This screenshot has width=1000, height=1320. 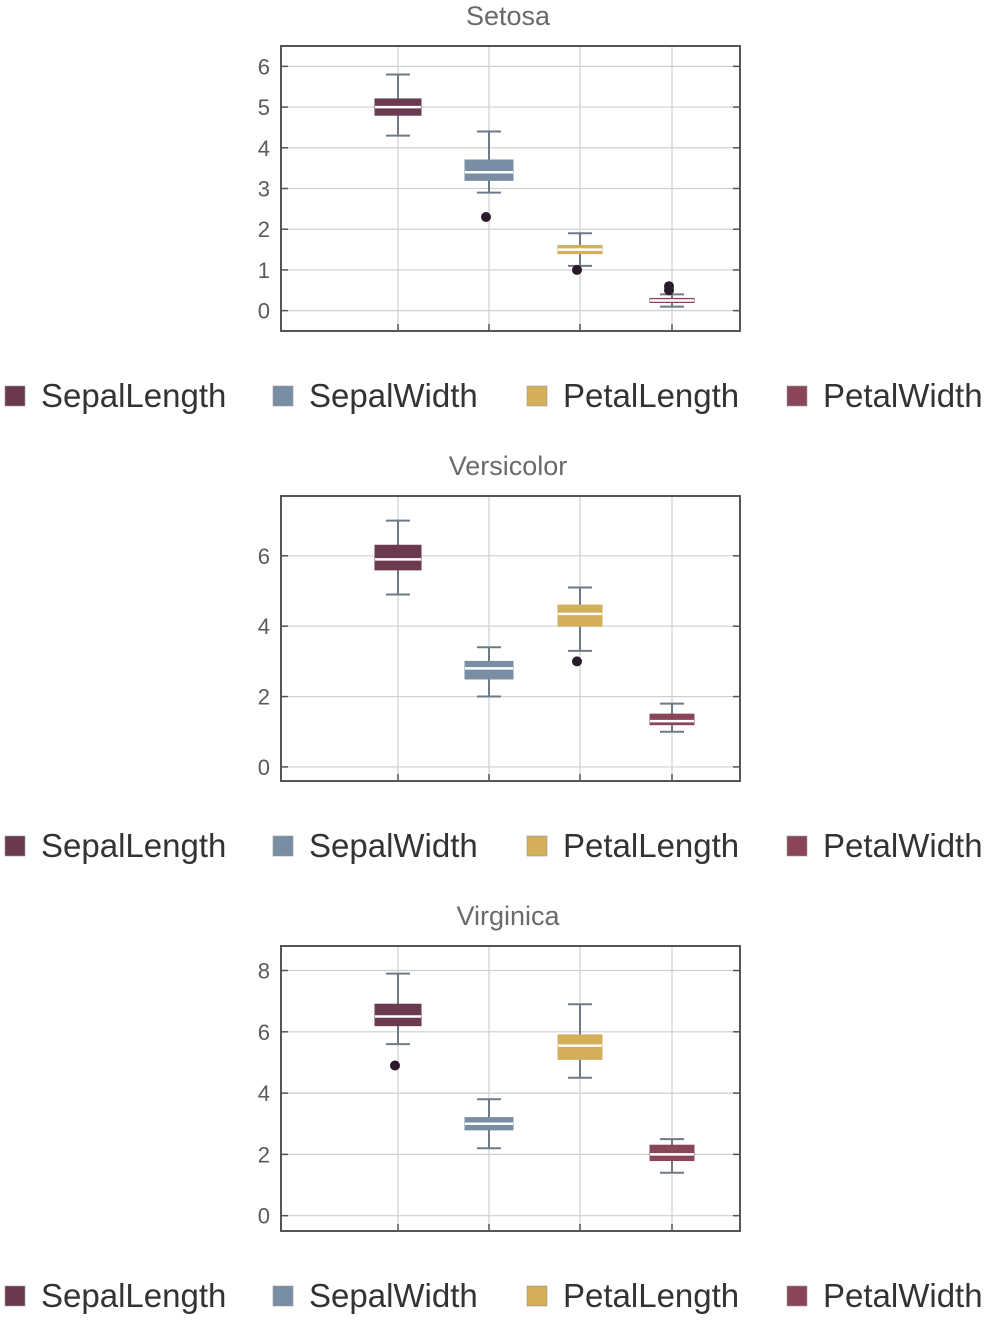 What do you see at coordinates (264, 971) in the screenshot?
I see `y-tick-label: 8` at bounding box center [264, 971].